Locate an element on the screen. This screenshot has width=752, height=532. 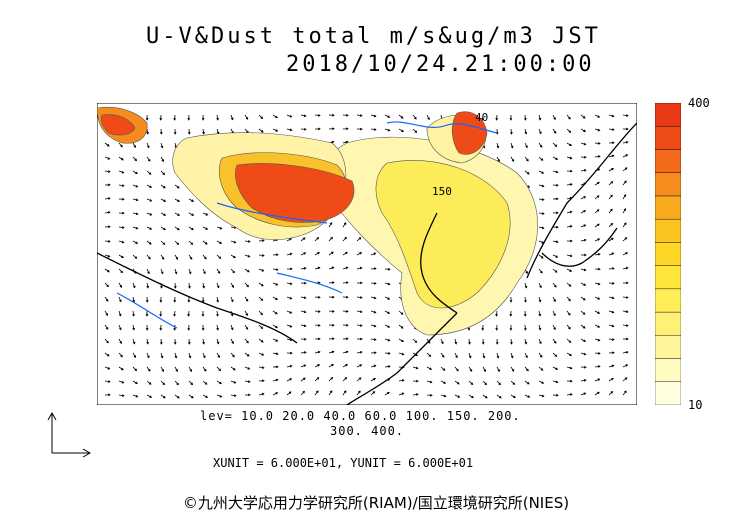
axis-direction-icon is located at coordinates (69, 434).